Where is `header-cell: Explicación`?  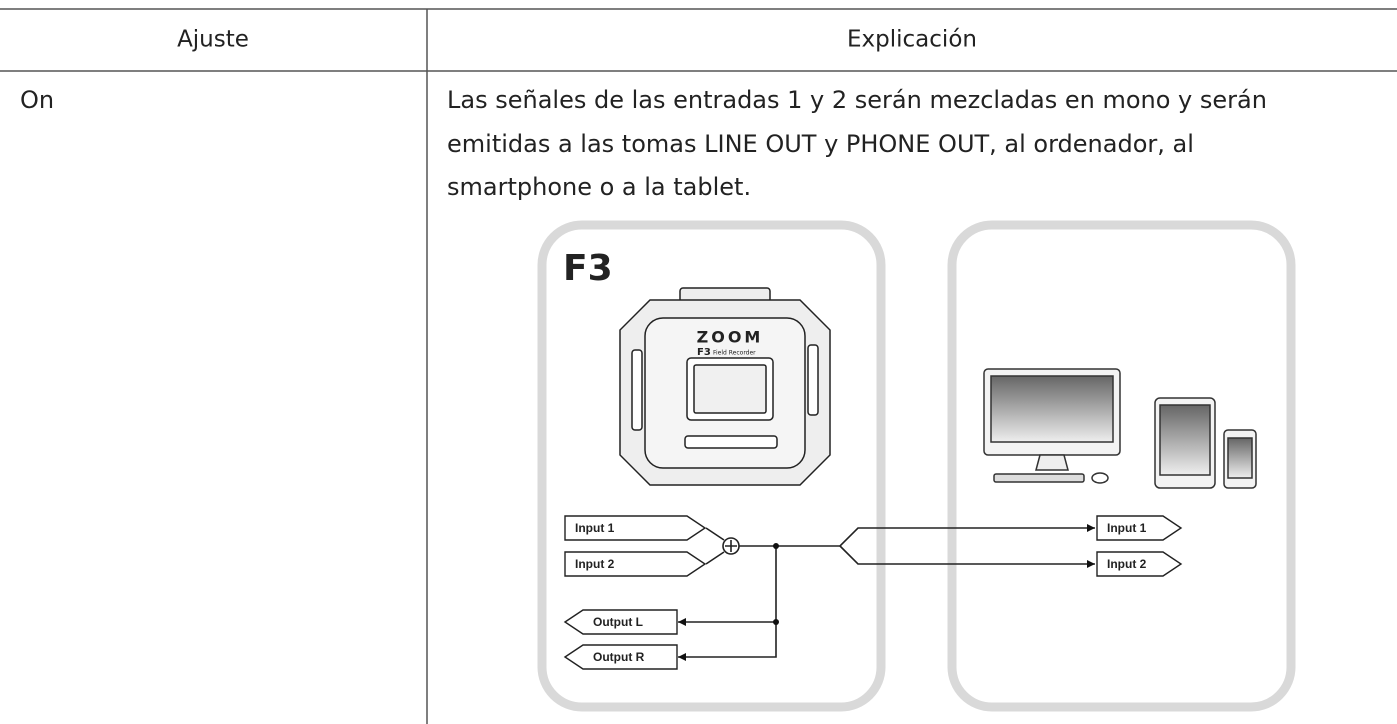 header-cell: Explicación is located at coordinates (912, 40).